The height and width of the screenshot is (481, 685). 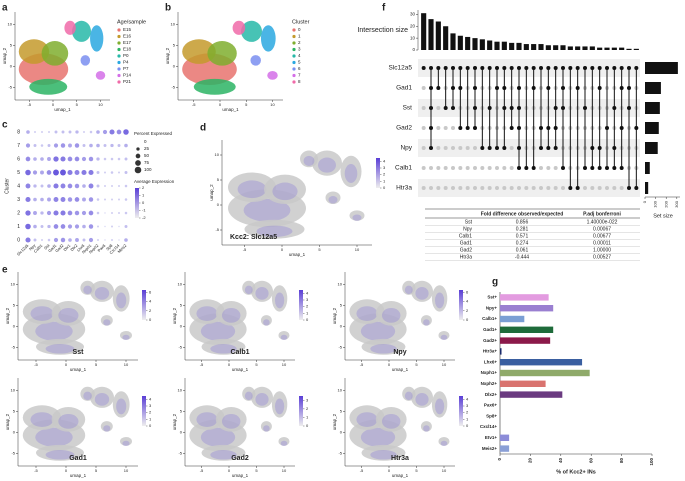 I want to click on legend-label: 5, so click(x=299, y=62).